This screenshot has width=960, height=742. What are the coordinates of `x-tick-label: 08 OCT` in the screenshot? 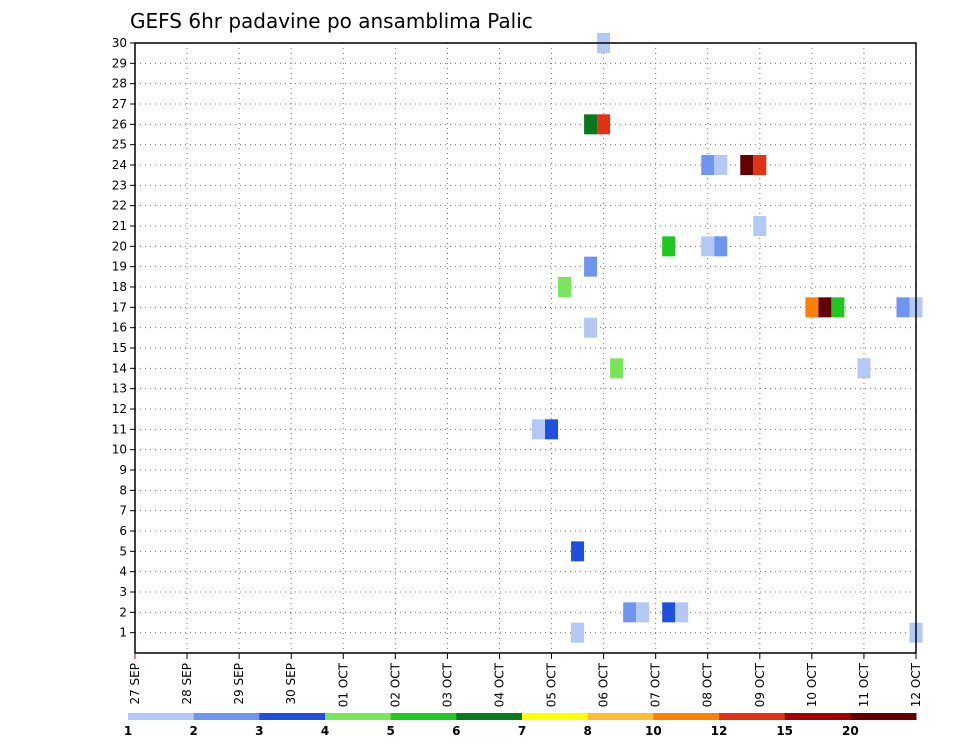 It's located at (708, 684).